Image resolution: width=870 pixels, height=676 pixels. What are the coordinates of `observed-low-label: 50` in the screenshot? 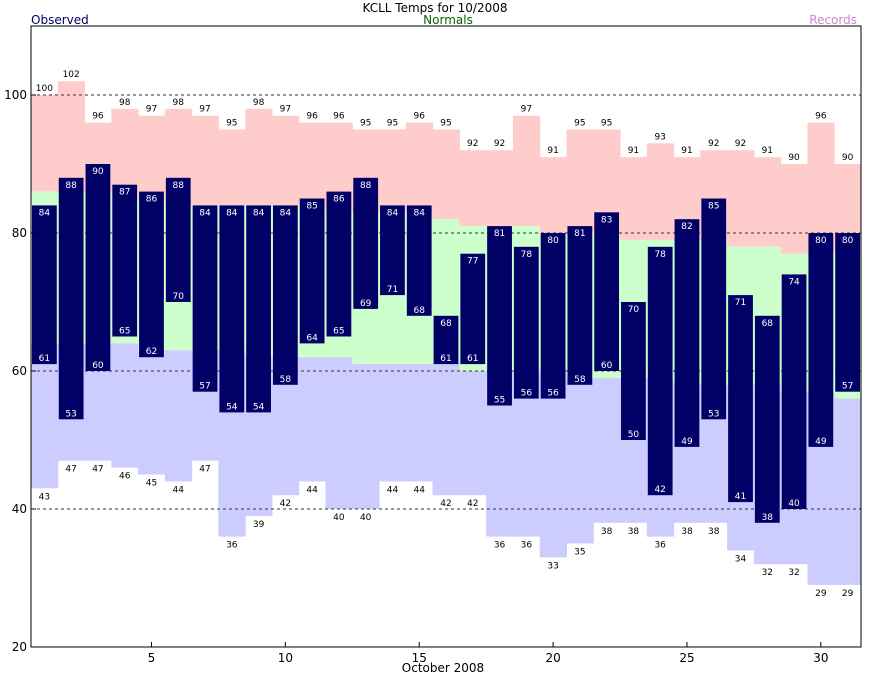 It's located at (634, 435).